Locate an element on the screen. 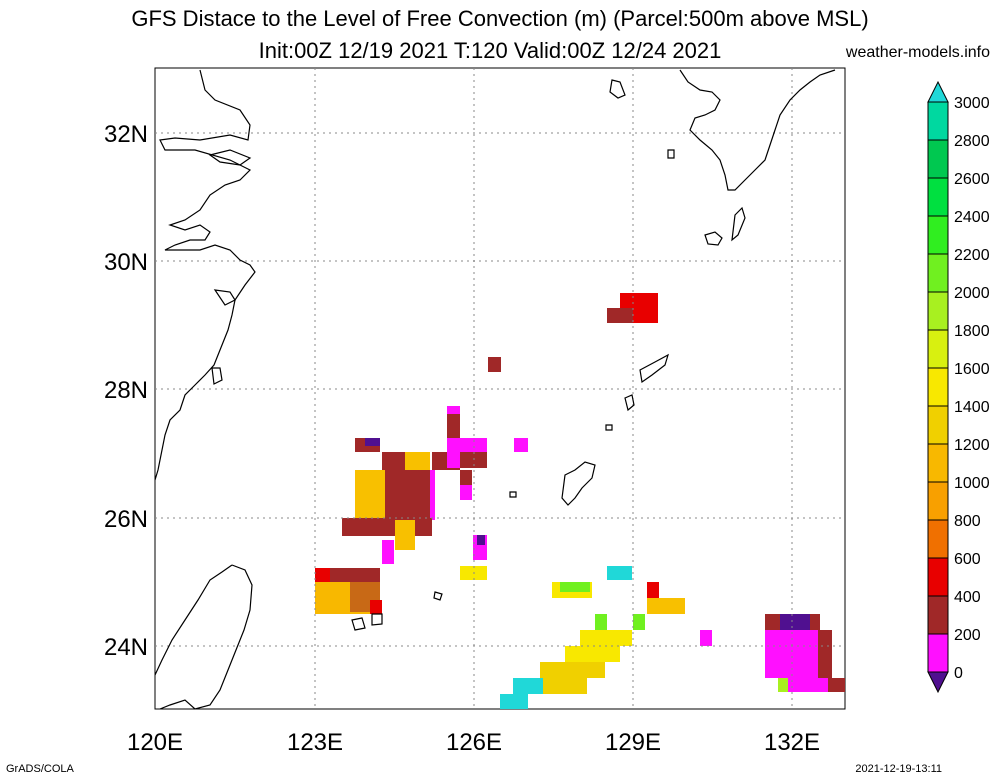 The width and height of the screenshot is (1000, 779). lon-label: 132E is located at coordinates (792, 742).